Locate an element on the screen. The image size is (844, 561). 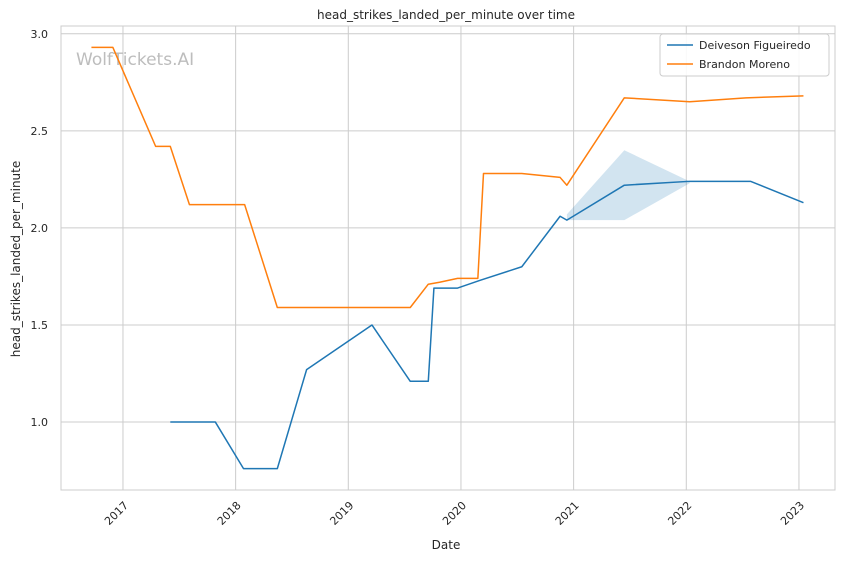
y-tick-label: 2.0 is located at coordinates (40, 228).